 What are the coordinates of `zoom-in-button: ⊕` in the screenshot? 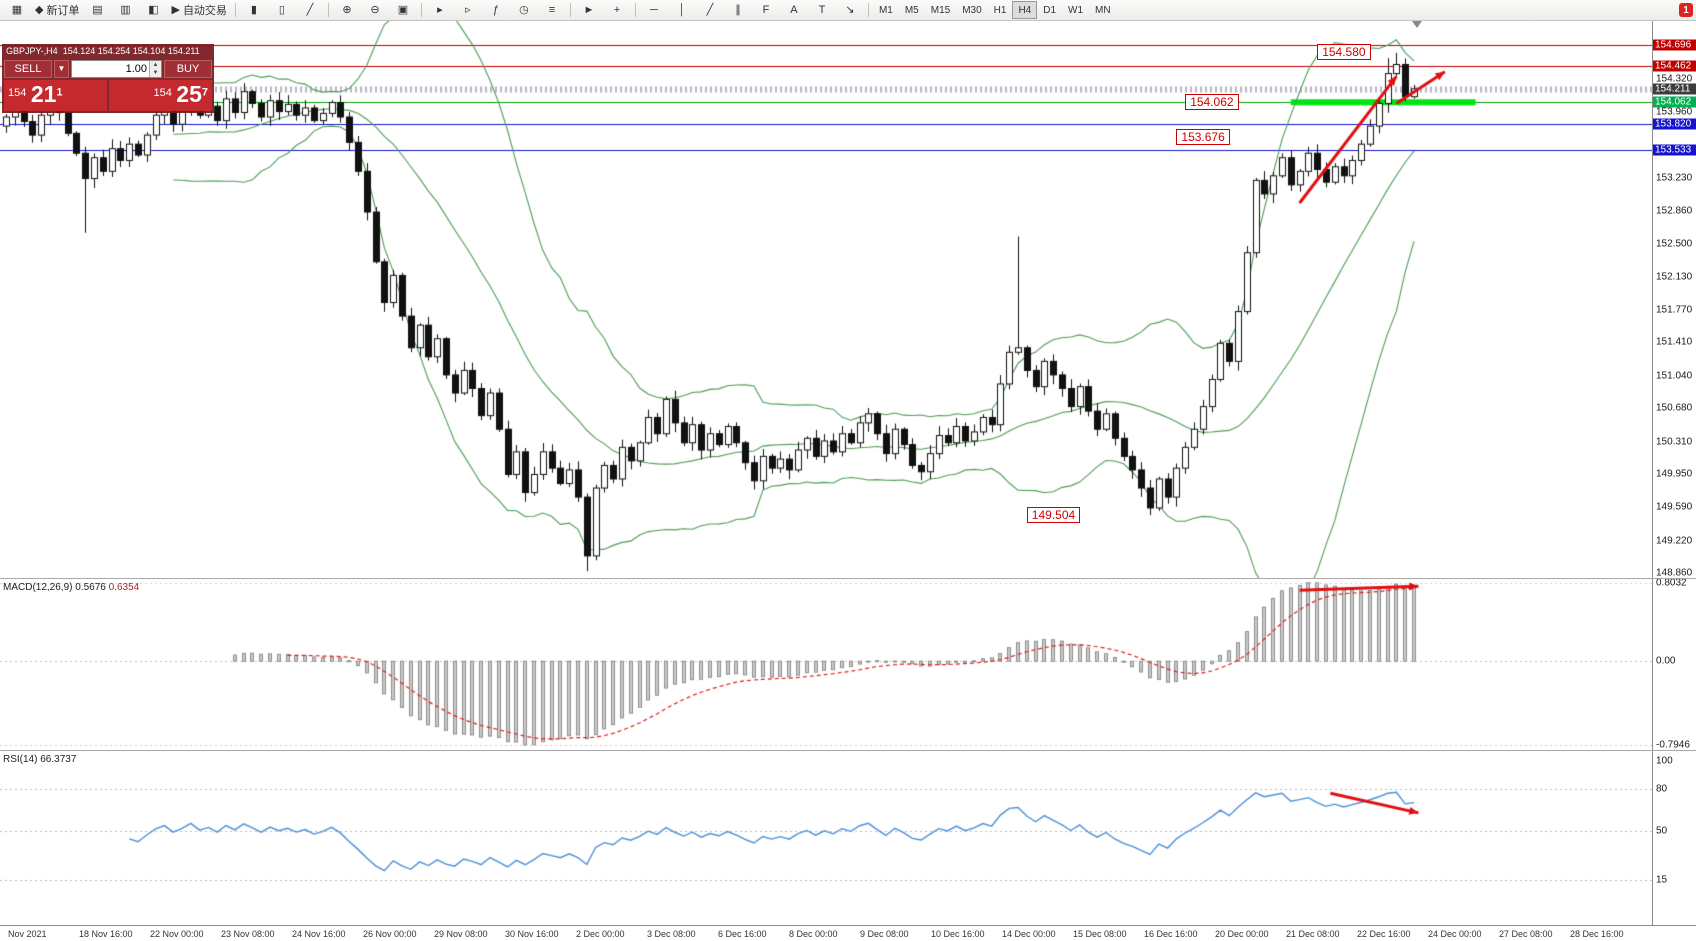 It's located at (347, 10).